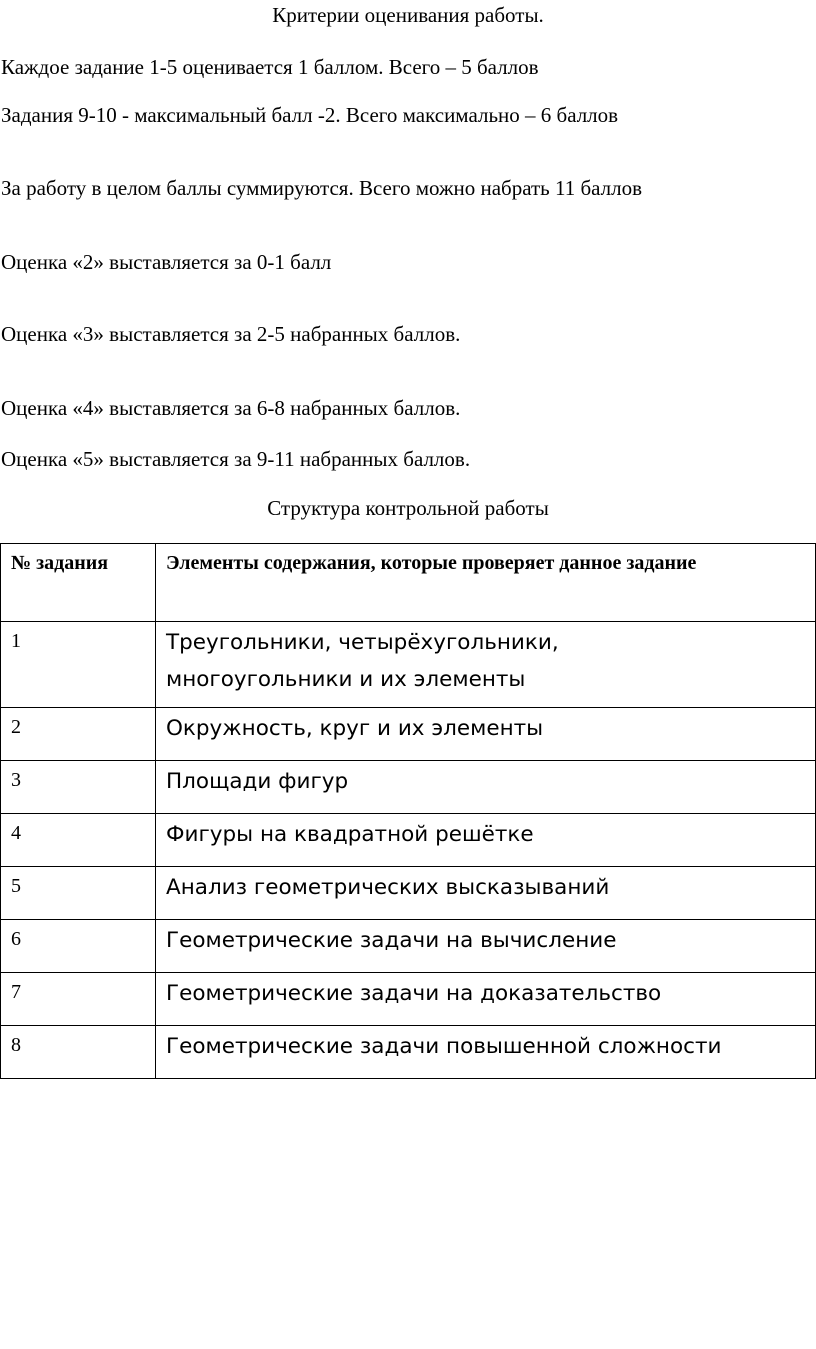  I want to click on task-number: 7, so click(78, 999).